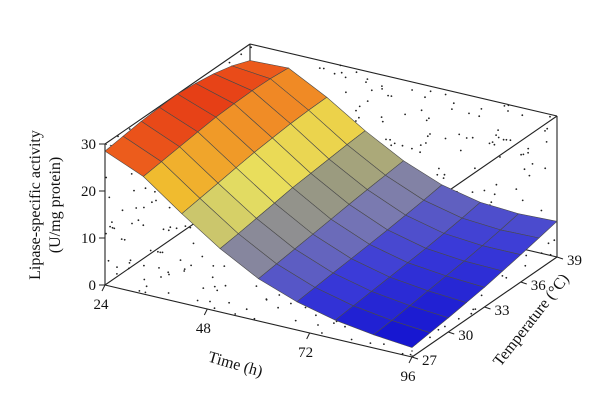 The width and height of the screenshot is (600, 405). What do you see at coordinates (203, 329) in the screenshot?
I see `x-tick-label: 48` at bounding box center [203, 329].